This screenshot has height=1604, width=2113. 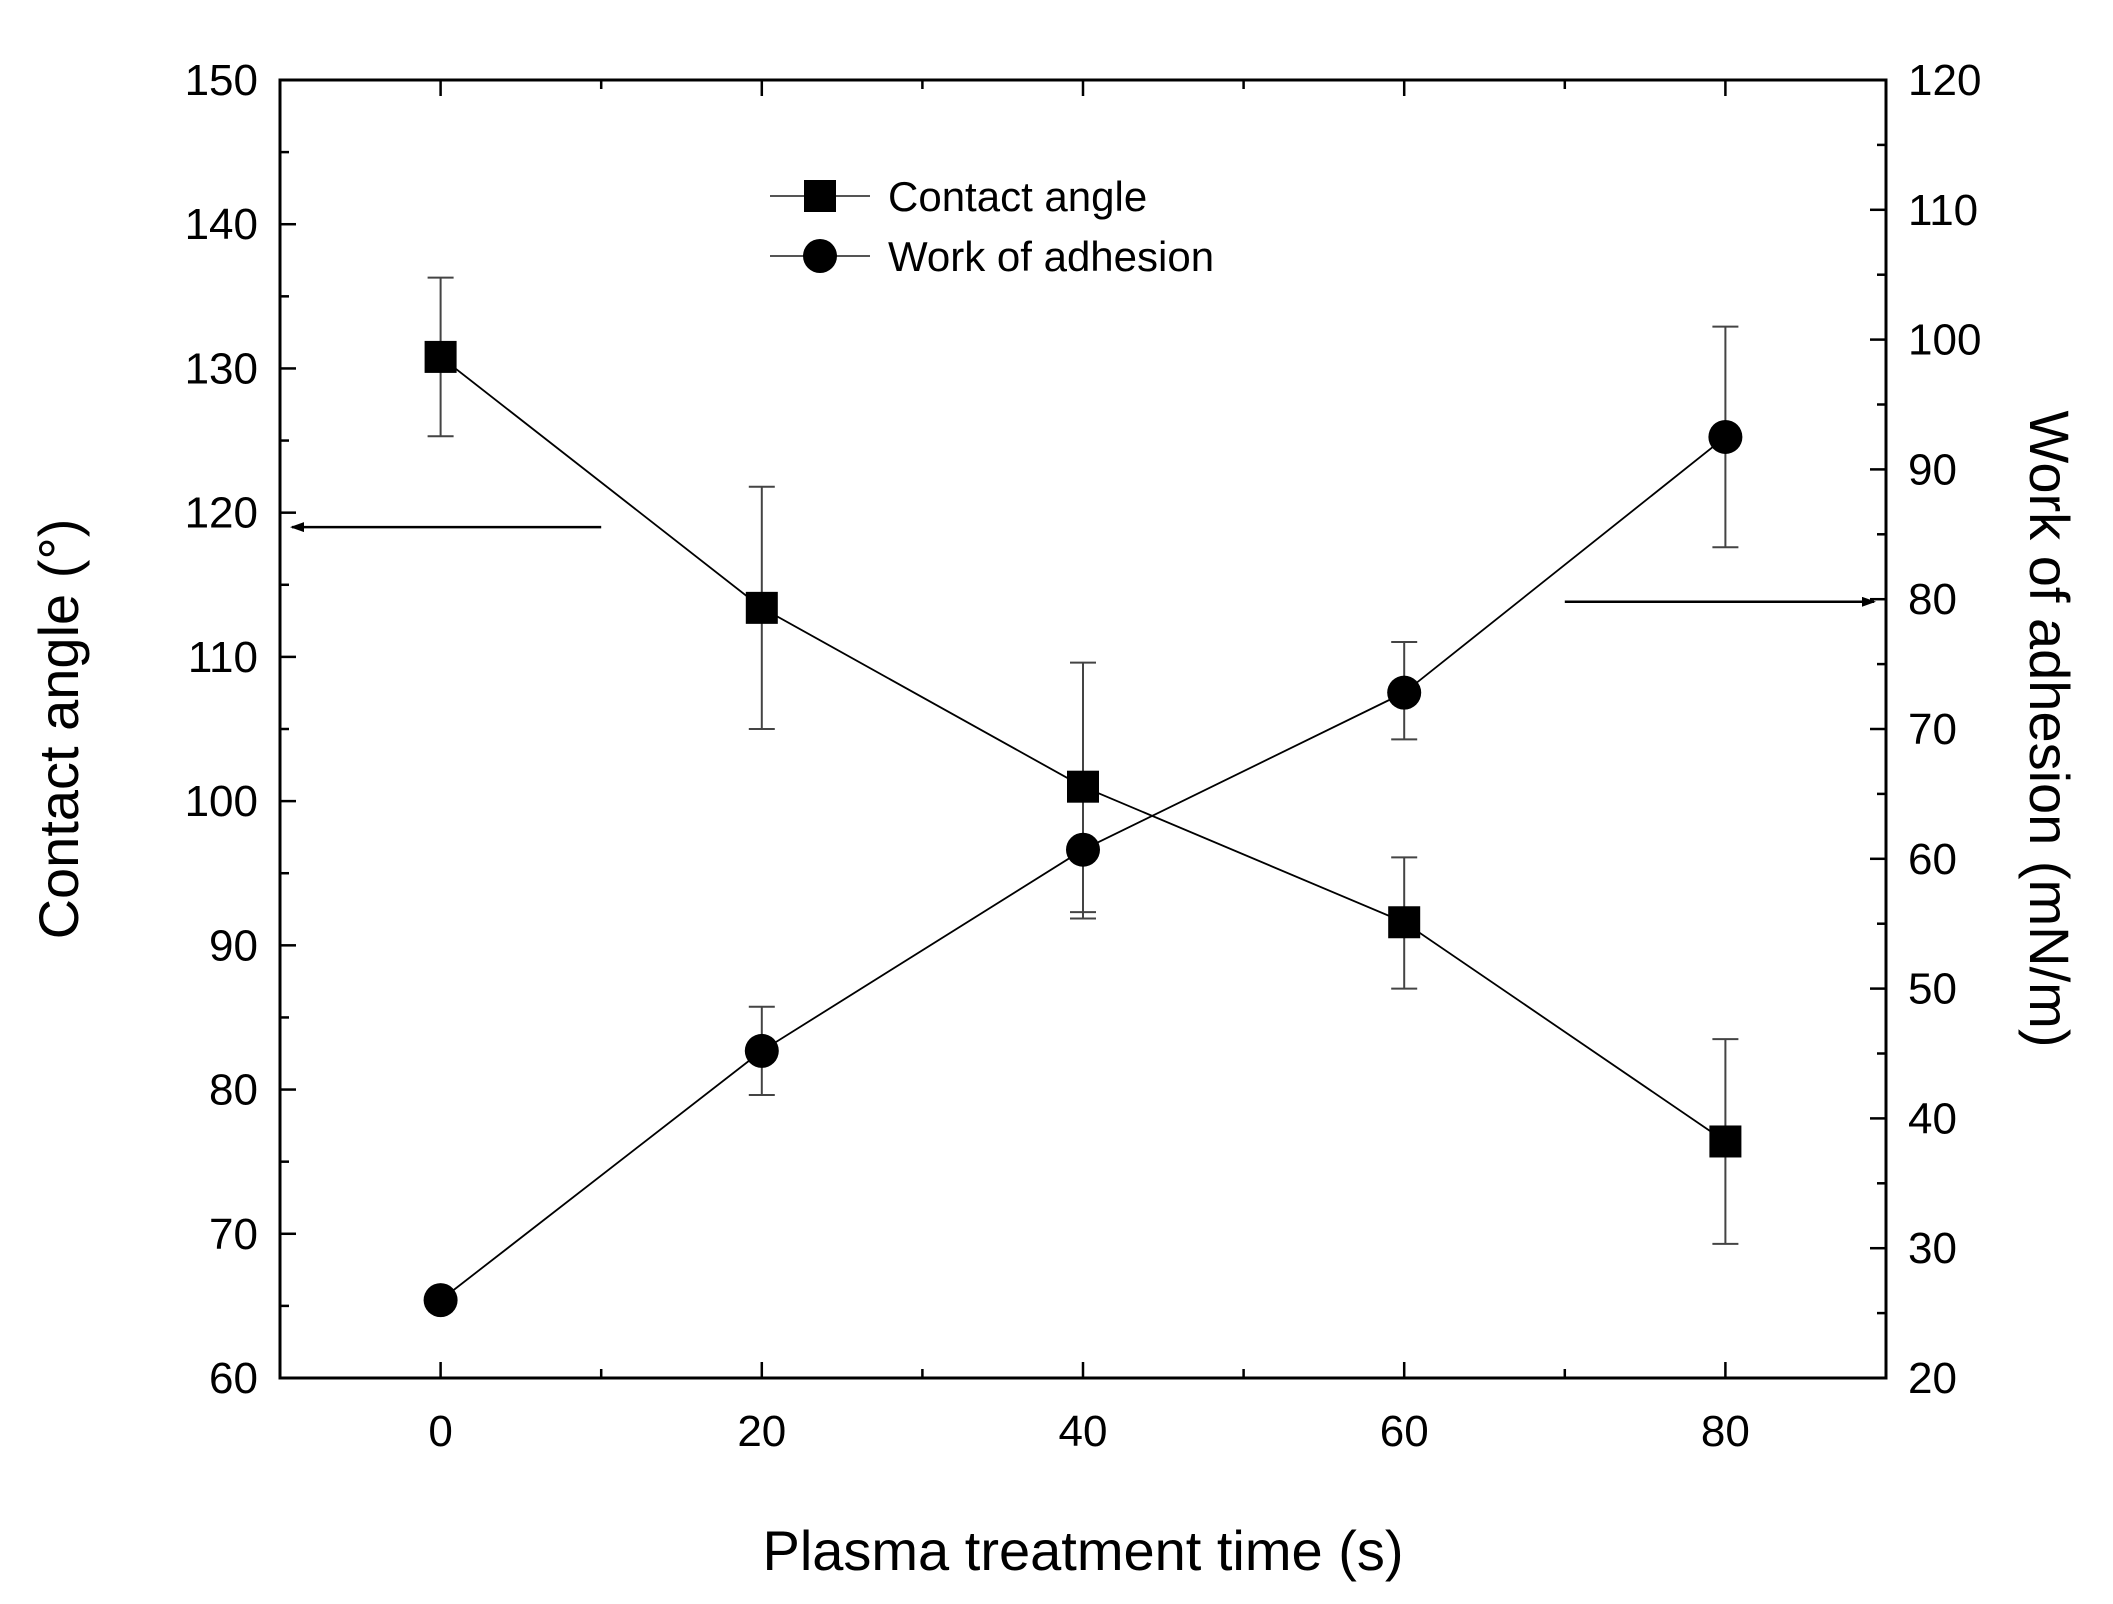 I want to click on y-tick-label: 150, so click(x=221, y=80).